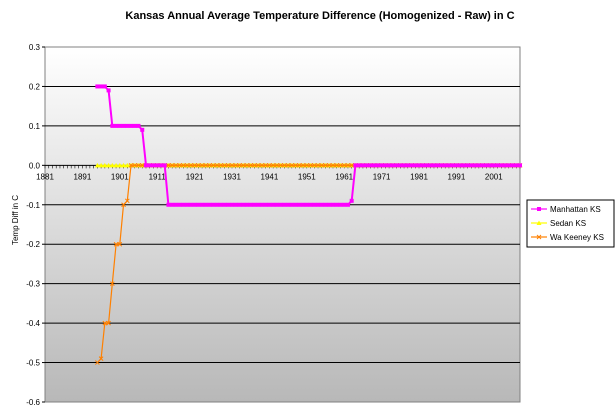 This screenshot has height=419, width=616. Describe the element at coordinates (566, 209) in the screenshot. I see `legend-item: Manhattan KS` at that location.